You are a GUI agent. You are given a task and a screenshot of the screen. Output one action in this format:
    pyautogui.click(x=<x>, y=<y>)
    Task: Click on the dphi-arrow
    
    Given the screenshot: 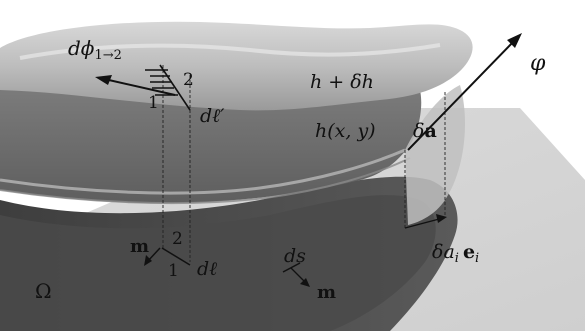 What is the action you would take?
    pyautogui.click(x=135, y=85)
    